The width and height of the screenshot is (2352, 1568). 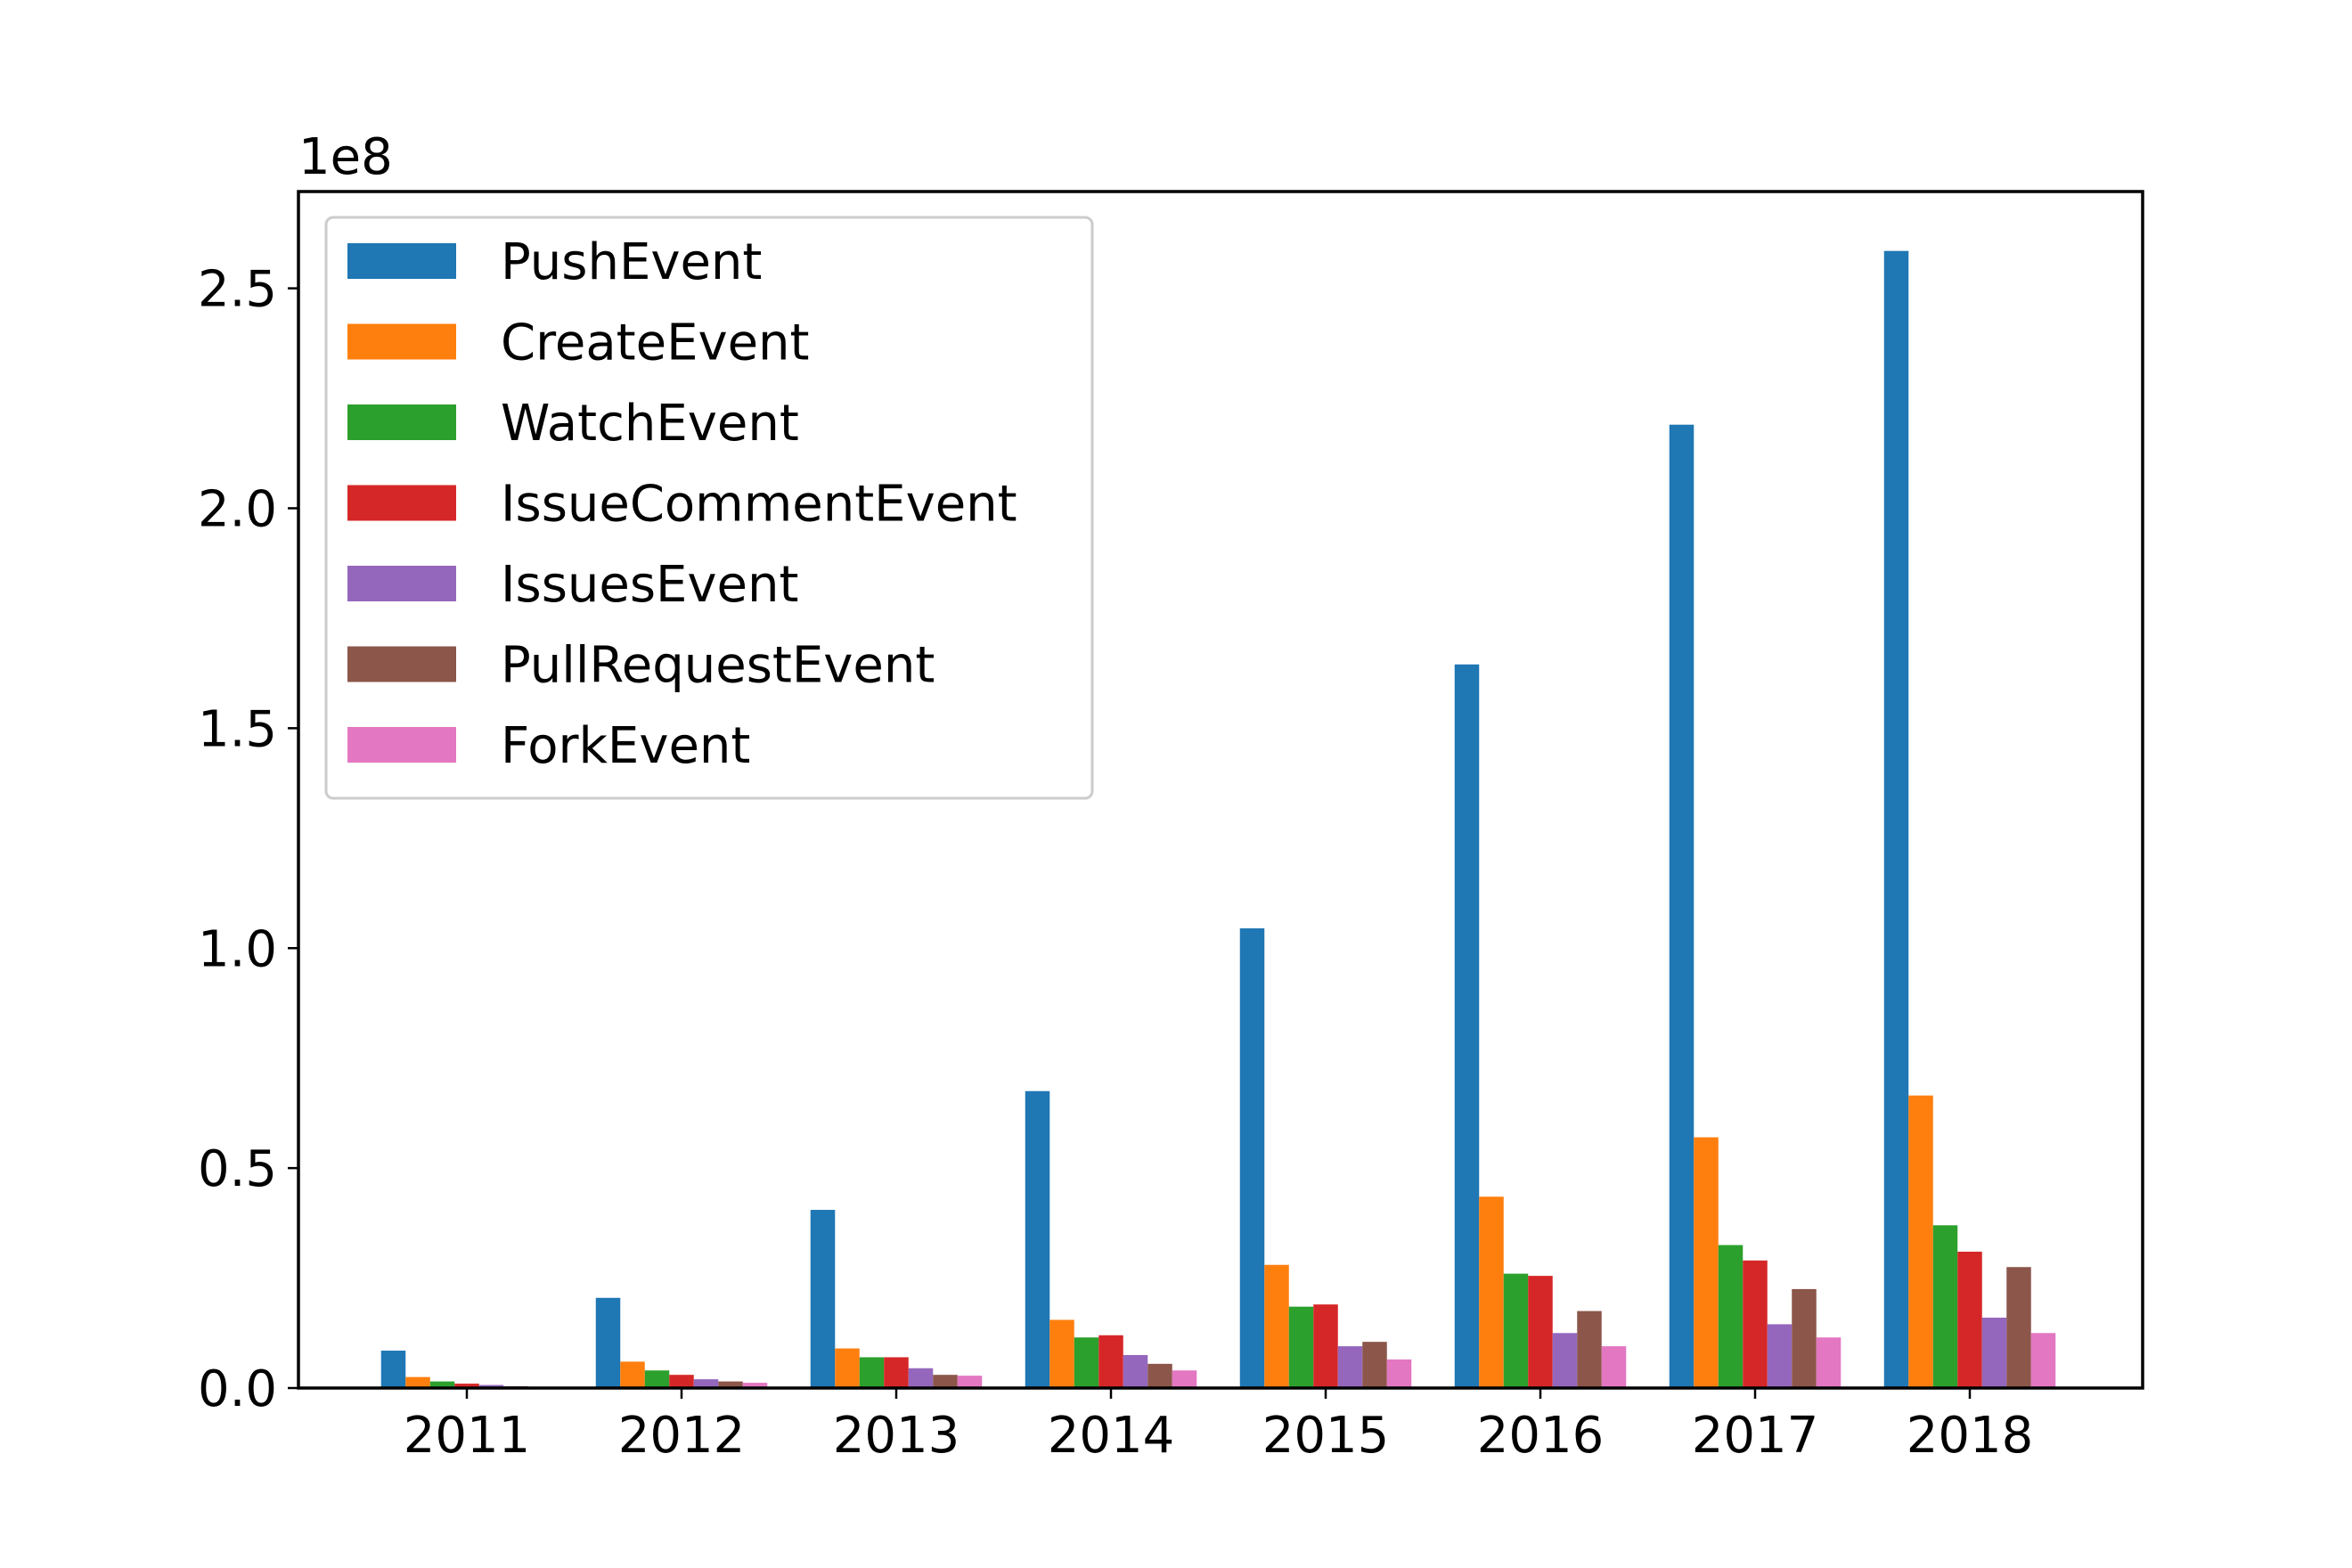 What do you see at coordinates (823, 1299) in the screenshot?
I see `bar-pushevent-2013` at bounding box center [823, 1299].